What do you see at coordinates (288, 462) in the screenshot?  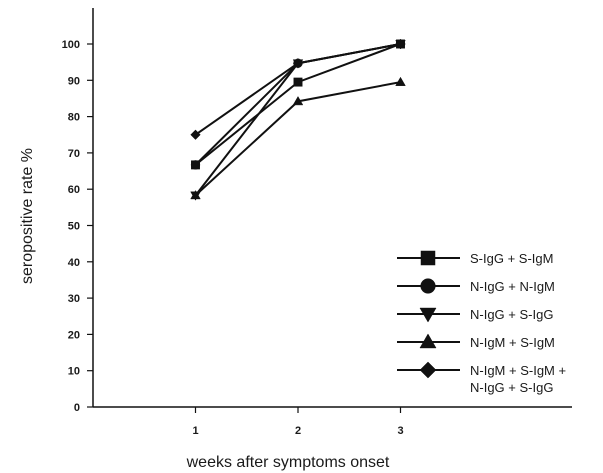 I see `x-axis-label: weeks after symptoms onset` at bounding box center [288, 462].